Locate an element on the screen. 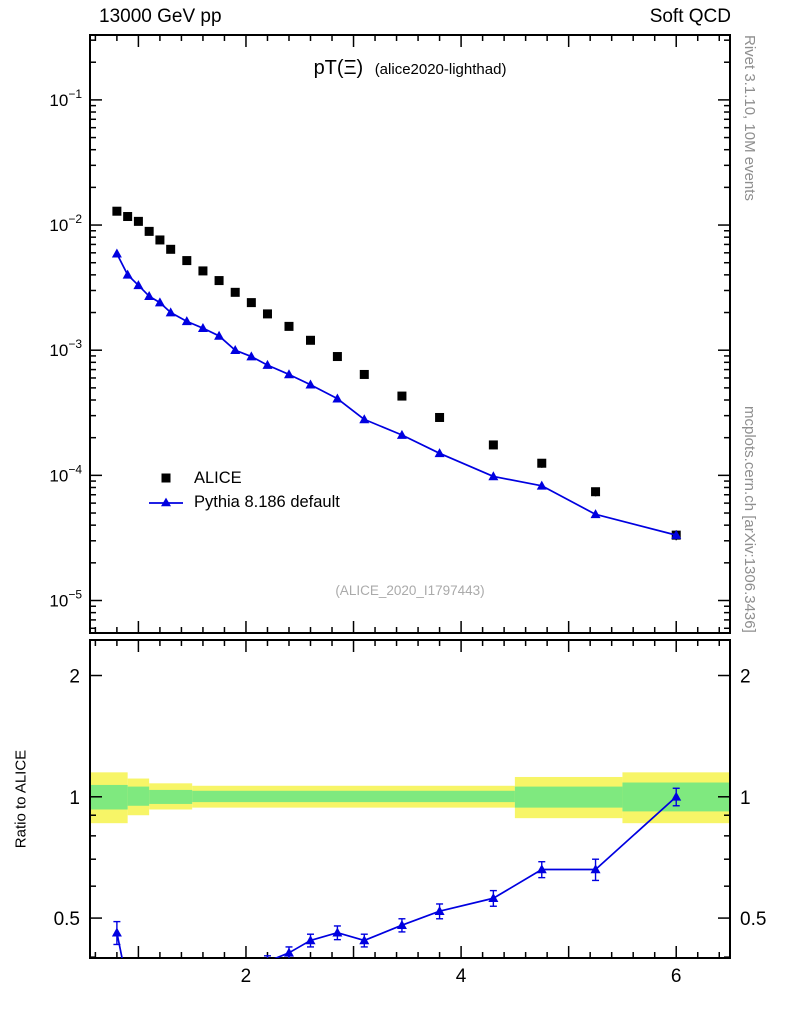 This screenshot has height=1024, width=786. uncertainty-bands is located at coordinates (410, 798).